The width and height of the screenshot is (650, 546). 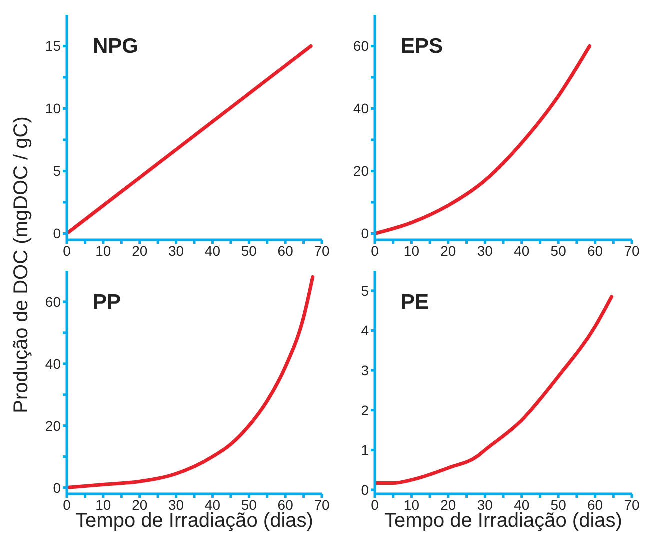 I want to click on y-tick-label: 2, so click(x=365, y=410).